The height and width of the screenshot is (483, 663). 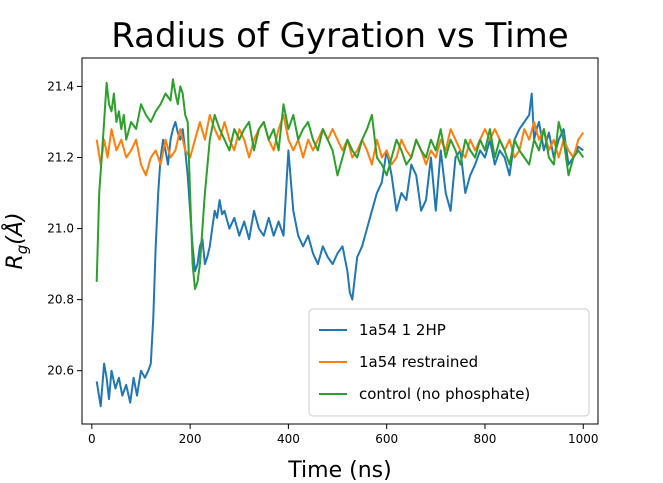 I want to click on chart-title: Radius of Gyration vs Time, so click(x=339, y=36).